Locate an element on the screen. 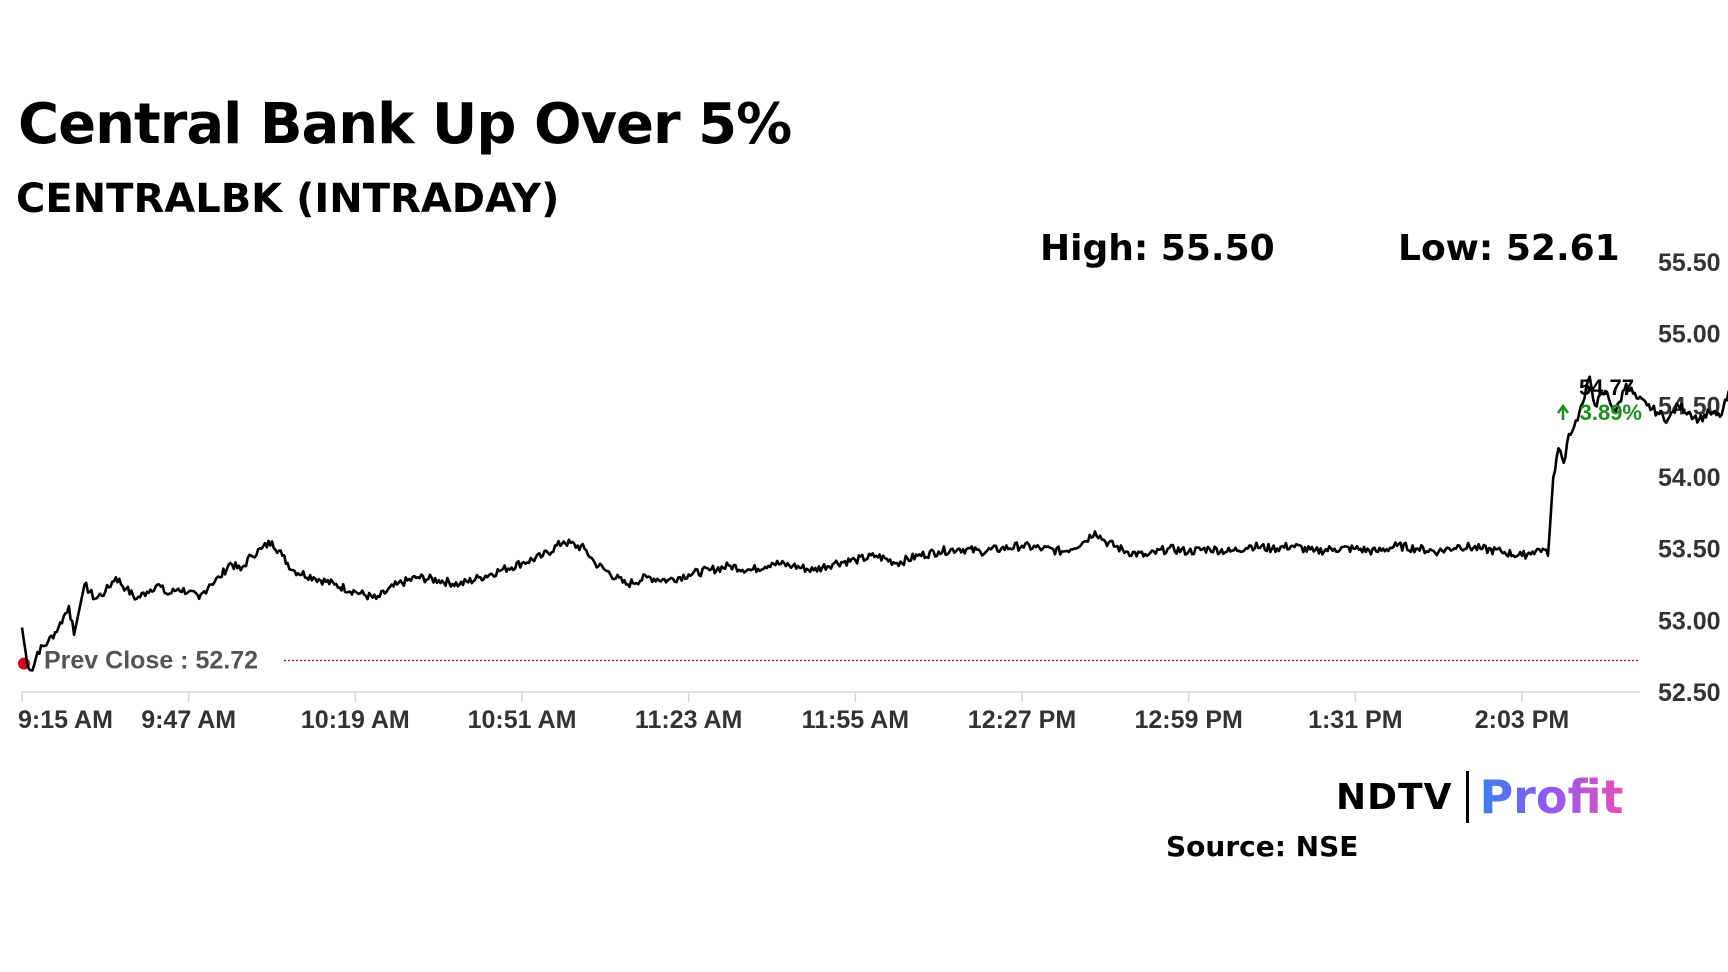  y-tick-label: 55.50 is located at coordinates (1689, 263).